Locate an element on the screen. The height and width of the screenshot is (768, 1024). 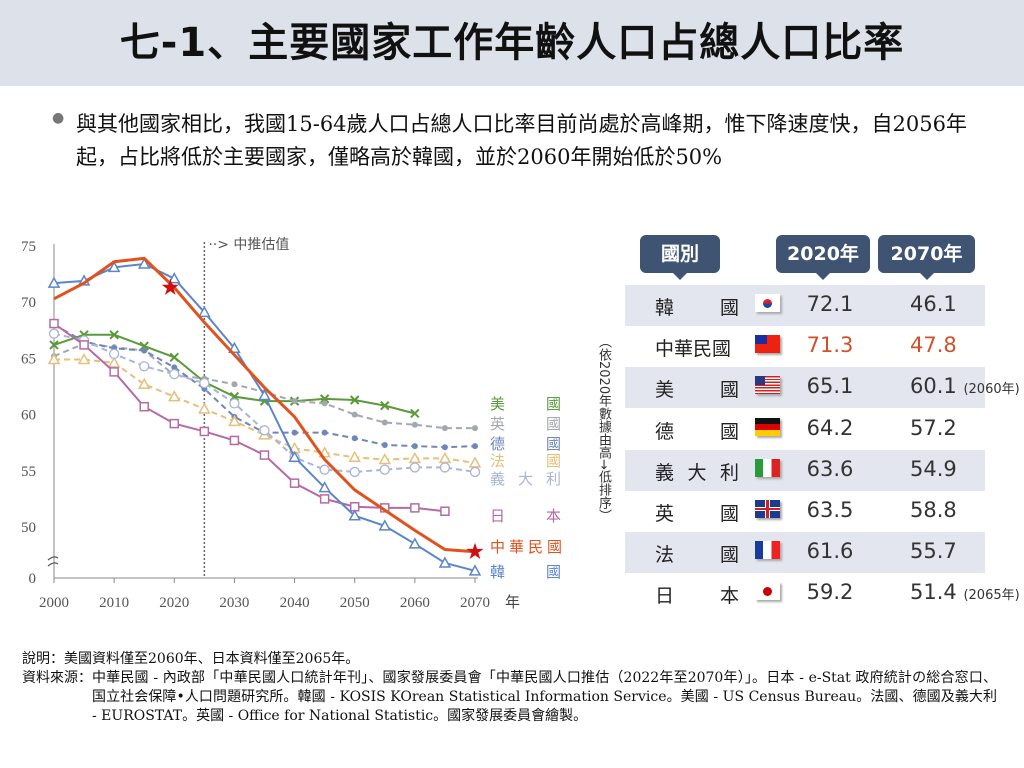
value-2020: 63.6 is located at coordinates (830, 468).